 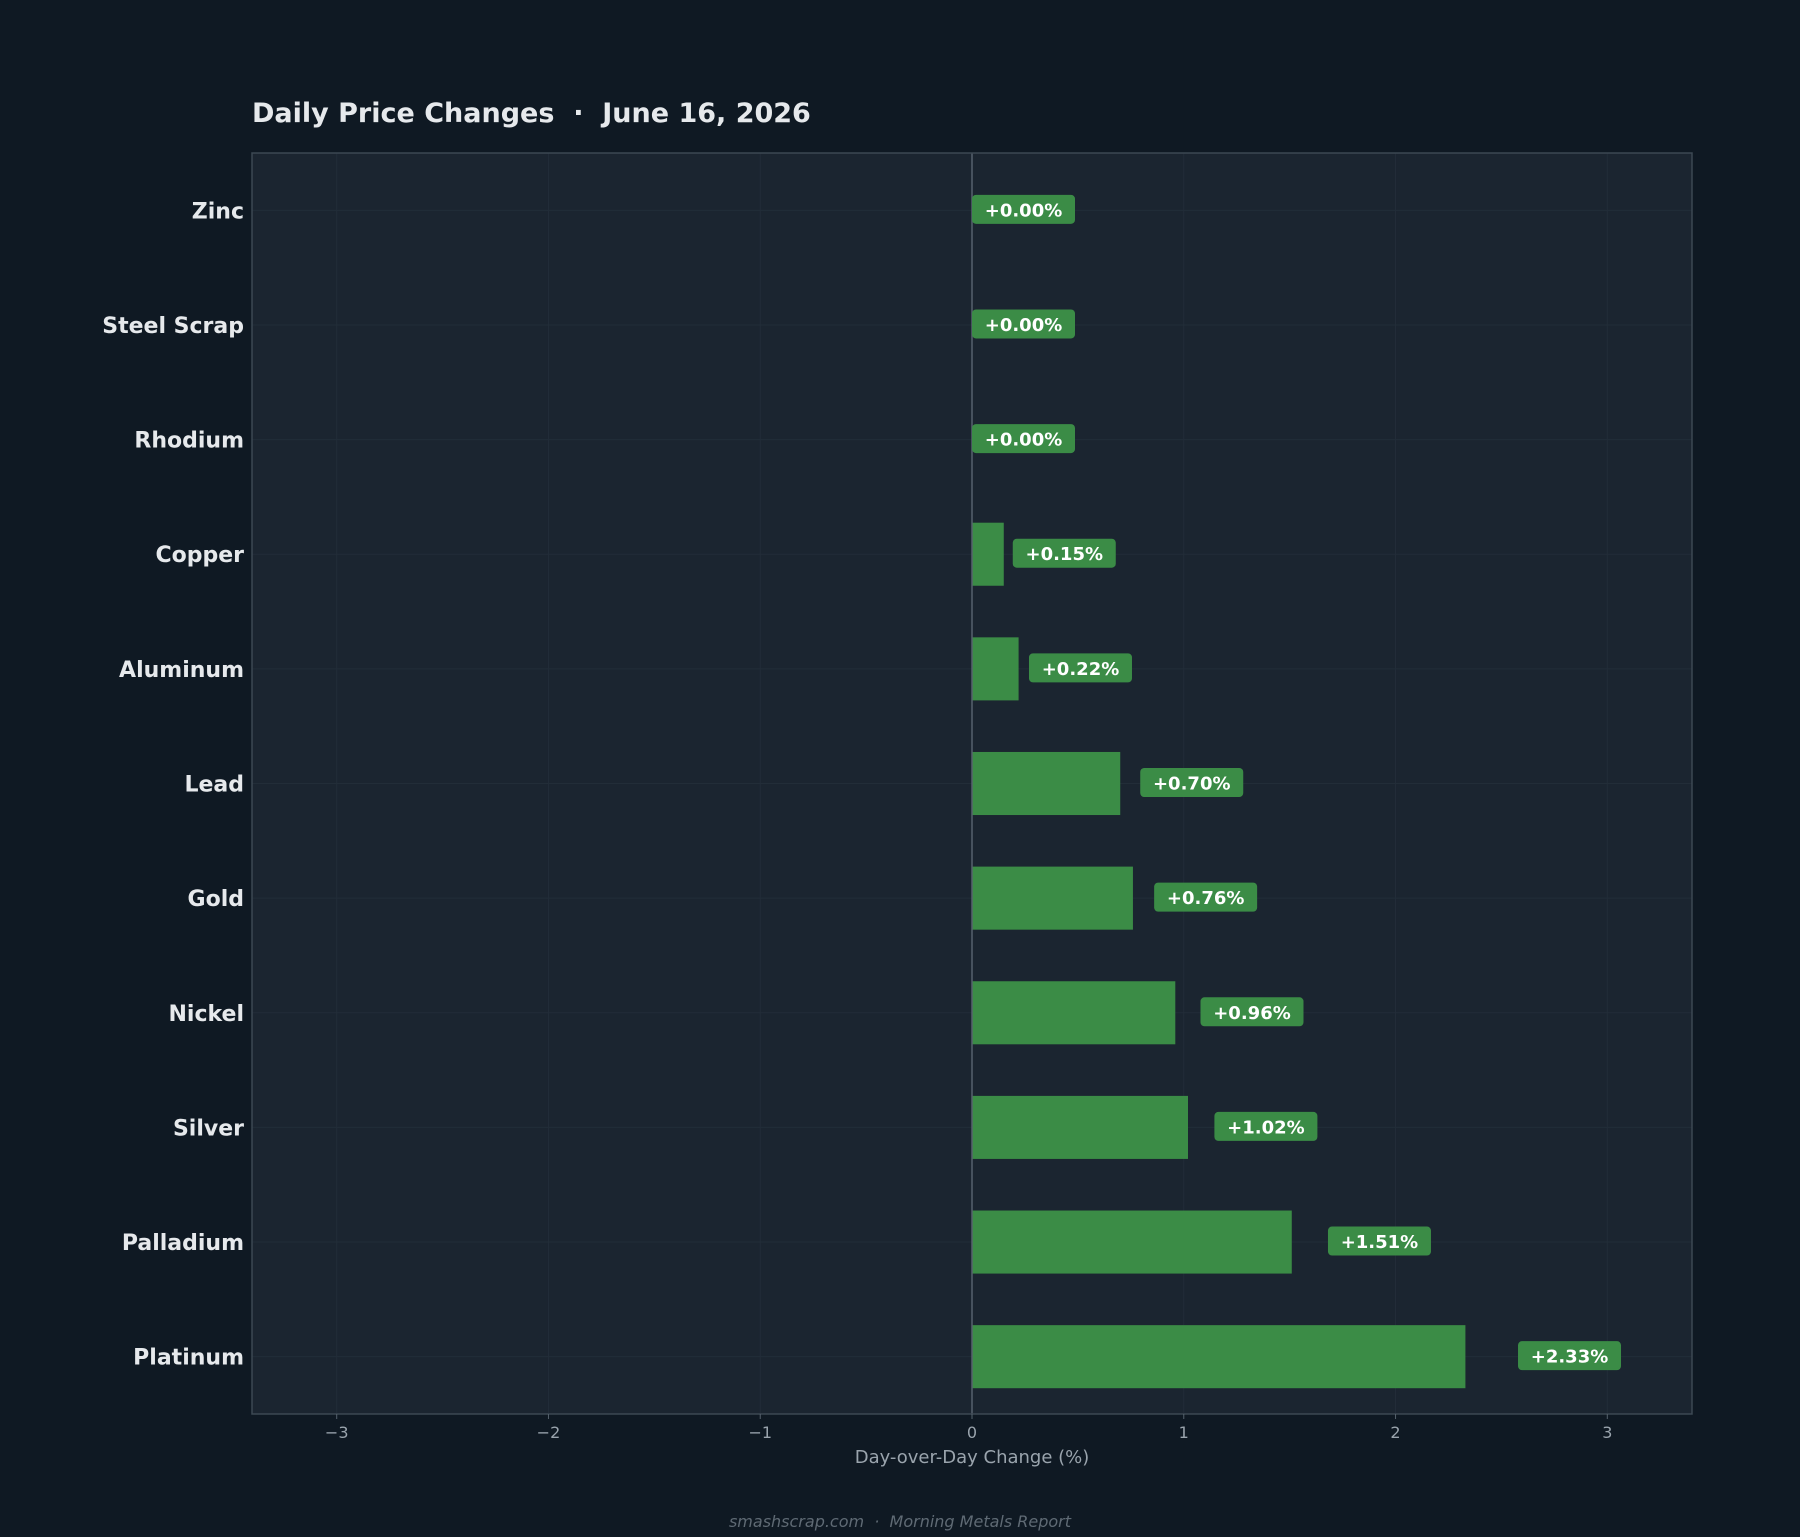 What do you see at coordinates (531, 113) in the screenshot?
I see `chart-title: Daily Price Changes · June 16, 2026` at bounding box center [531, 113].